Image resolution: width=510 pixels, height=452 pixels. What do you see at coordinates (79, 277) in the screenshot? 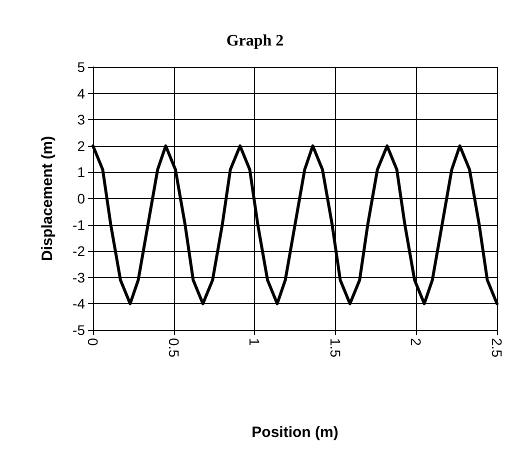
I see `y-tick-label: -3` at bounding box center [79, 277].